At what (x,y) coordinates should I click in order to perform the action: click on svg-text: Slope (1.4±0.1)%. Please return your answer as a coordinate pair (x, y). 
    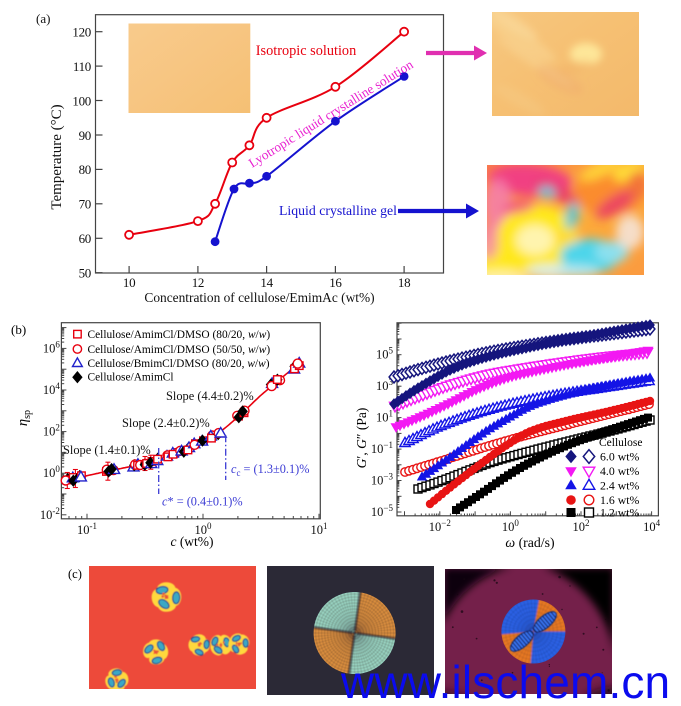
    Looking at the image, I should click on (107, 450).